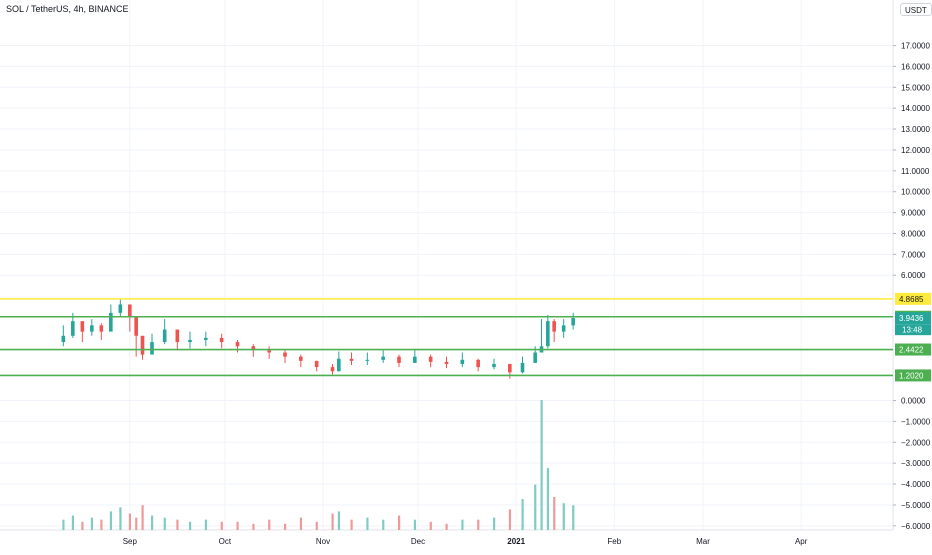  I want to click on price-tick-label: 13.0000, so click(915, 129).